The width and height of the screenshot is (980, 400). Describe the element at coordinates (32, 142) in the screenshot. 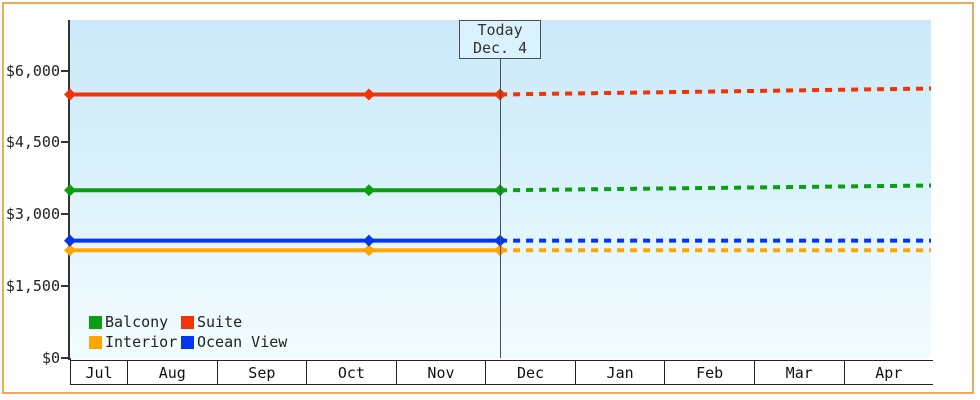

I see `y-axis-tick-label: $4,500` at that location.